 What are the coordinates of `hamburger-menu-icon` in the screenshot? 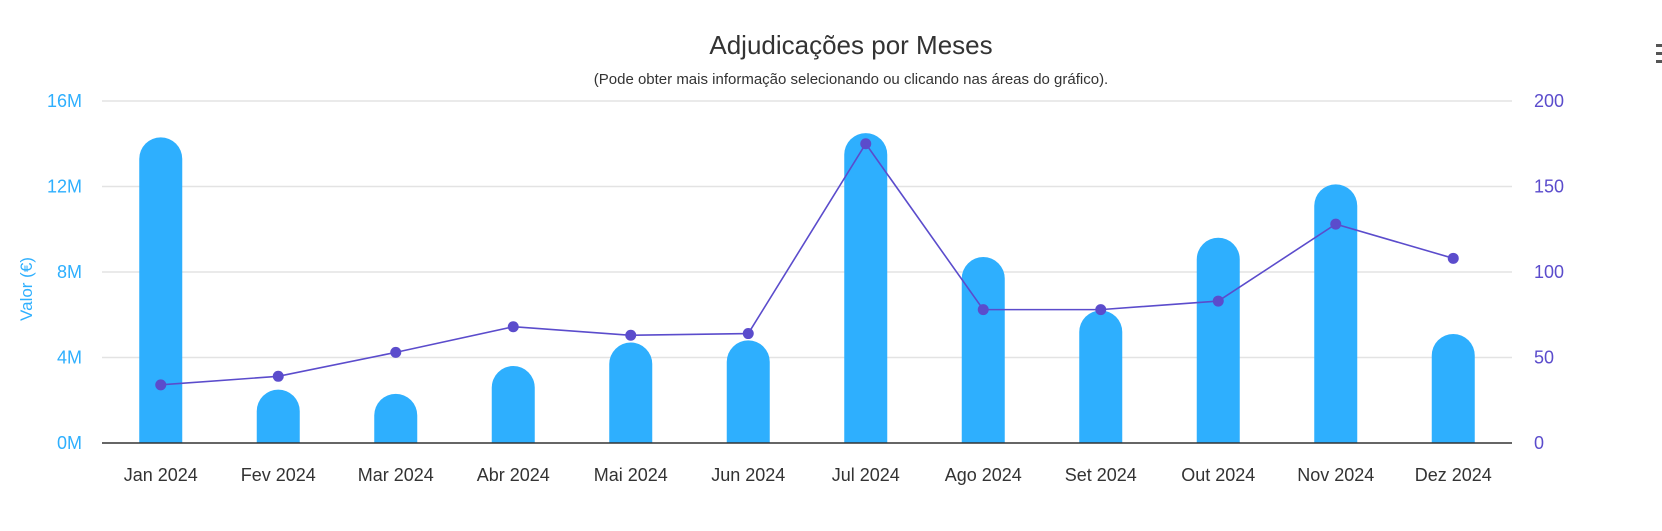 It's located at (1659, 53).